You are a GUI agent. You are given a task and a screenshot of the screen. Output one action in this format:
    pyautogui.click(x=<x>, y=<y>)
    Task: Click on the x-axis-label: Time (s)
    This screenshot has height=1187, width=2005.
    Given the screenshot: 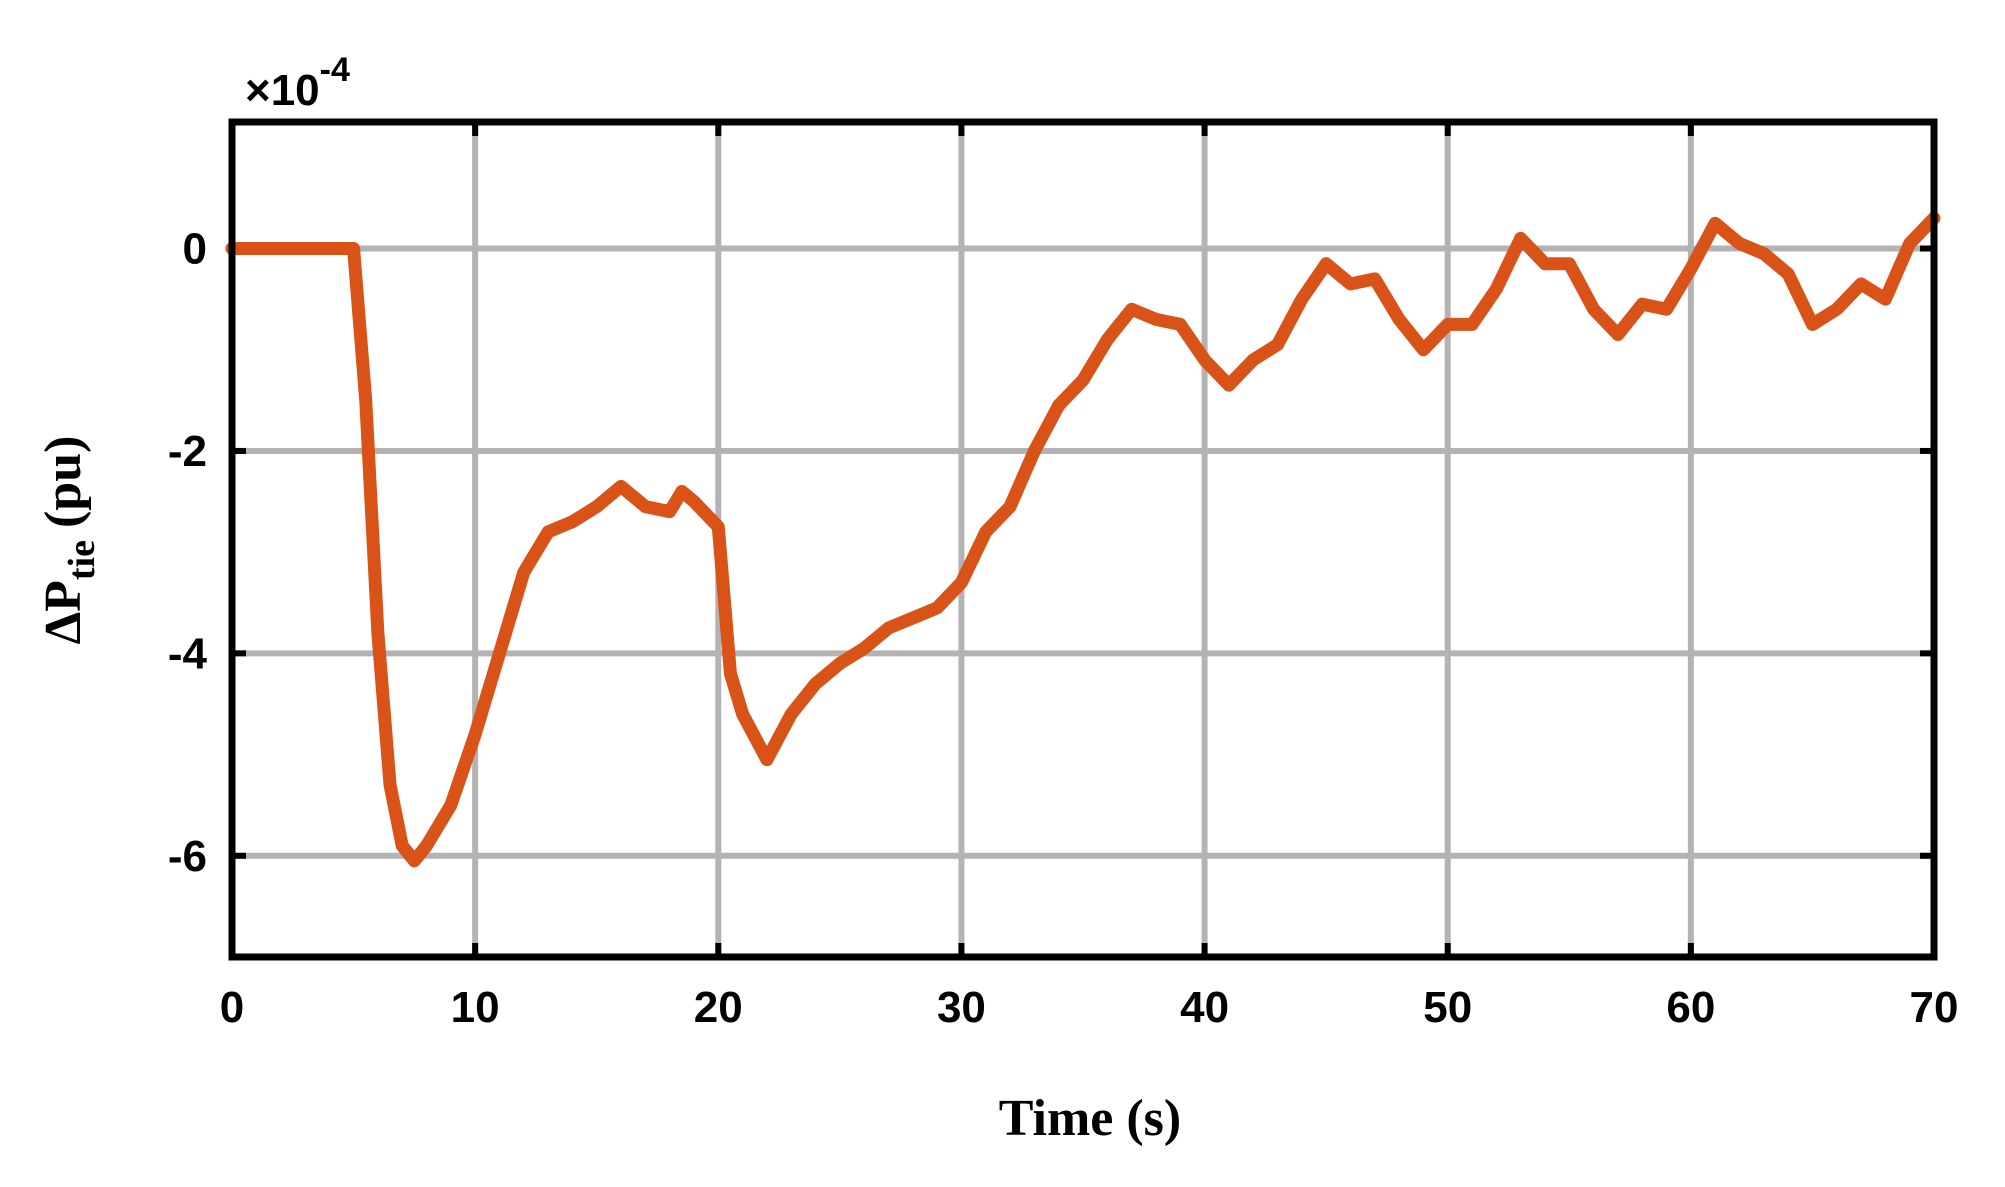 What is the action you would take?
    pyautogui.click(x=1090, y=1118)
    